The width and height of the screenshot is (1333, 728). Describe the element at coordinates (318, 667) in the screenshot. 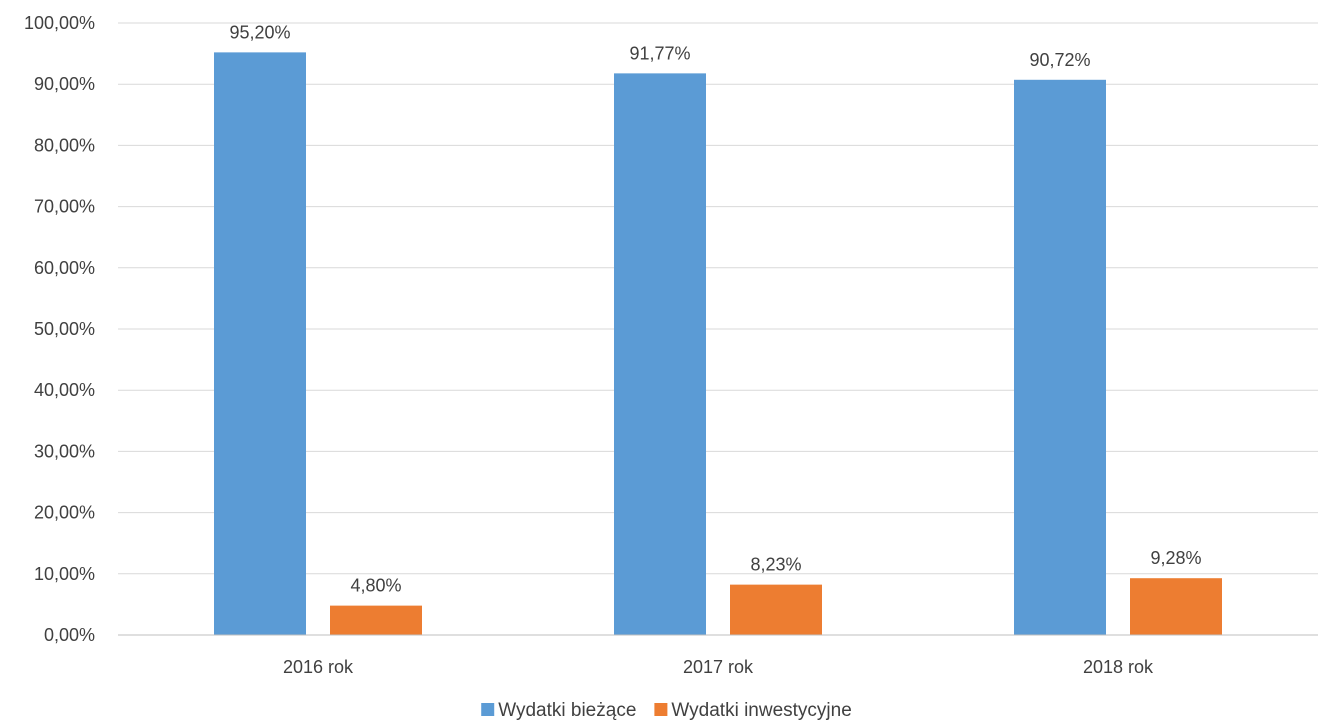

I see `x-tick-label: 2016 rok` at that location.